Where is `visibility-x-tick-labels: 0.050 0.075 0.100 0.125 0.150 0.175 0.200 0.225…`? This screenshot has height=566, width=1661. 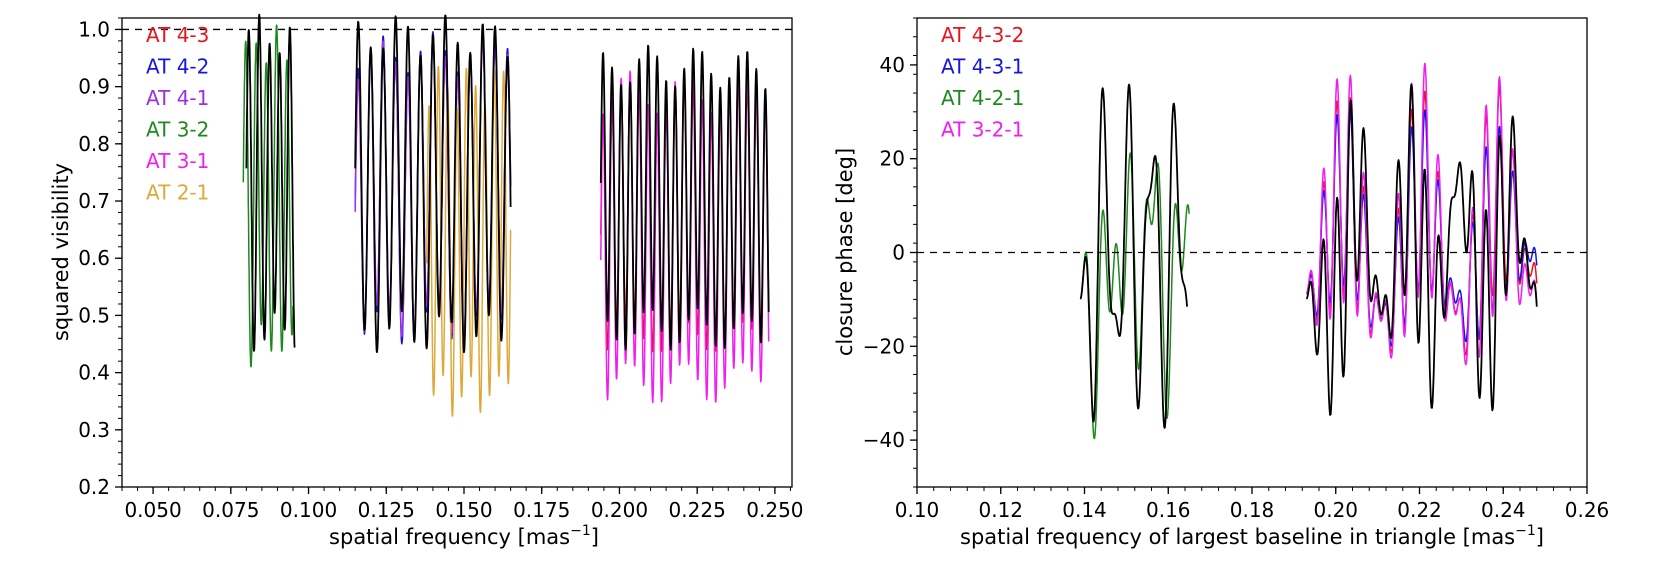
visibility-x-tick-labels: 0.050 0.075 0.100 0.125 0.150 0.175 0.200 0.225… is located at coordinates (463, 510).